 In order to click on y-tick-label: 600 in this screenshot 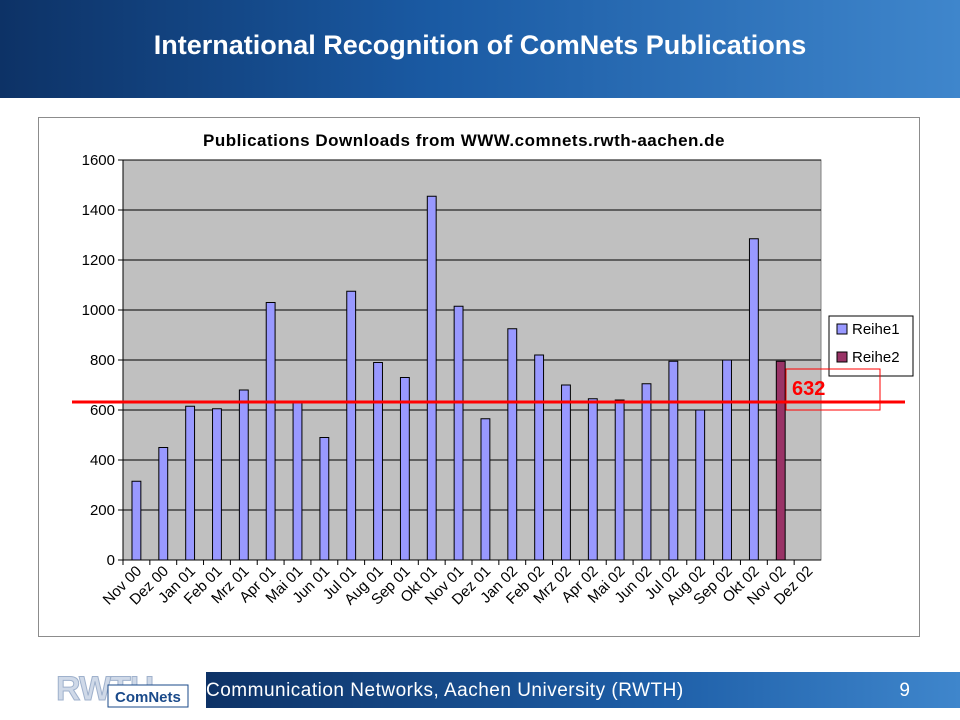, I will do `click(102, 410)`.